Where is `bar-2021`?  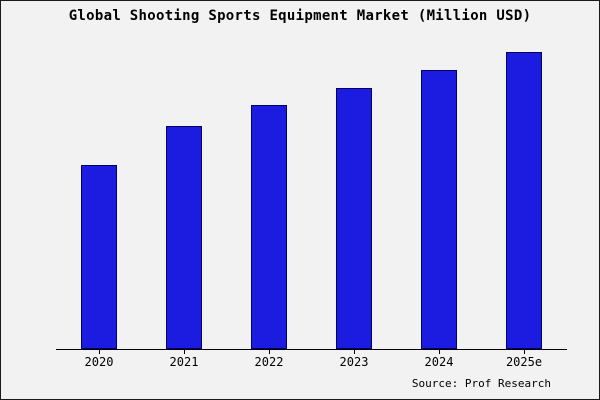 bar-2021 is located at coordinates (184, 237).